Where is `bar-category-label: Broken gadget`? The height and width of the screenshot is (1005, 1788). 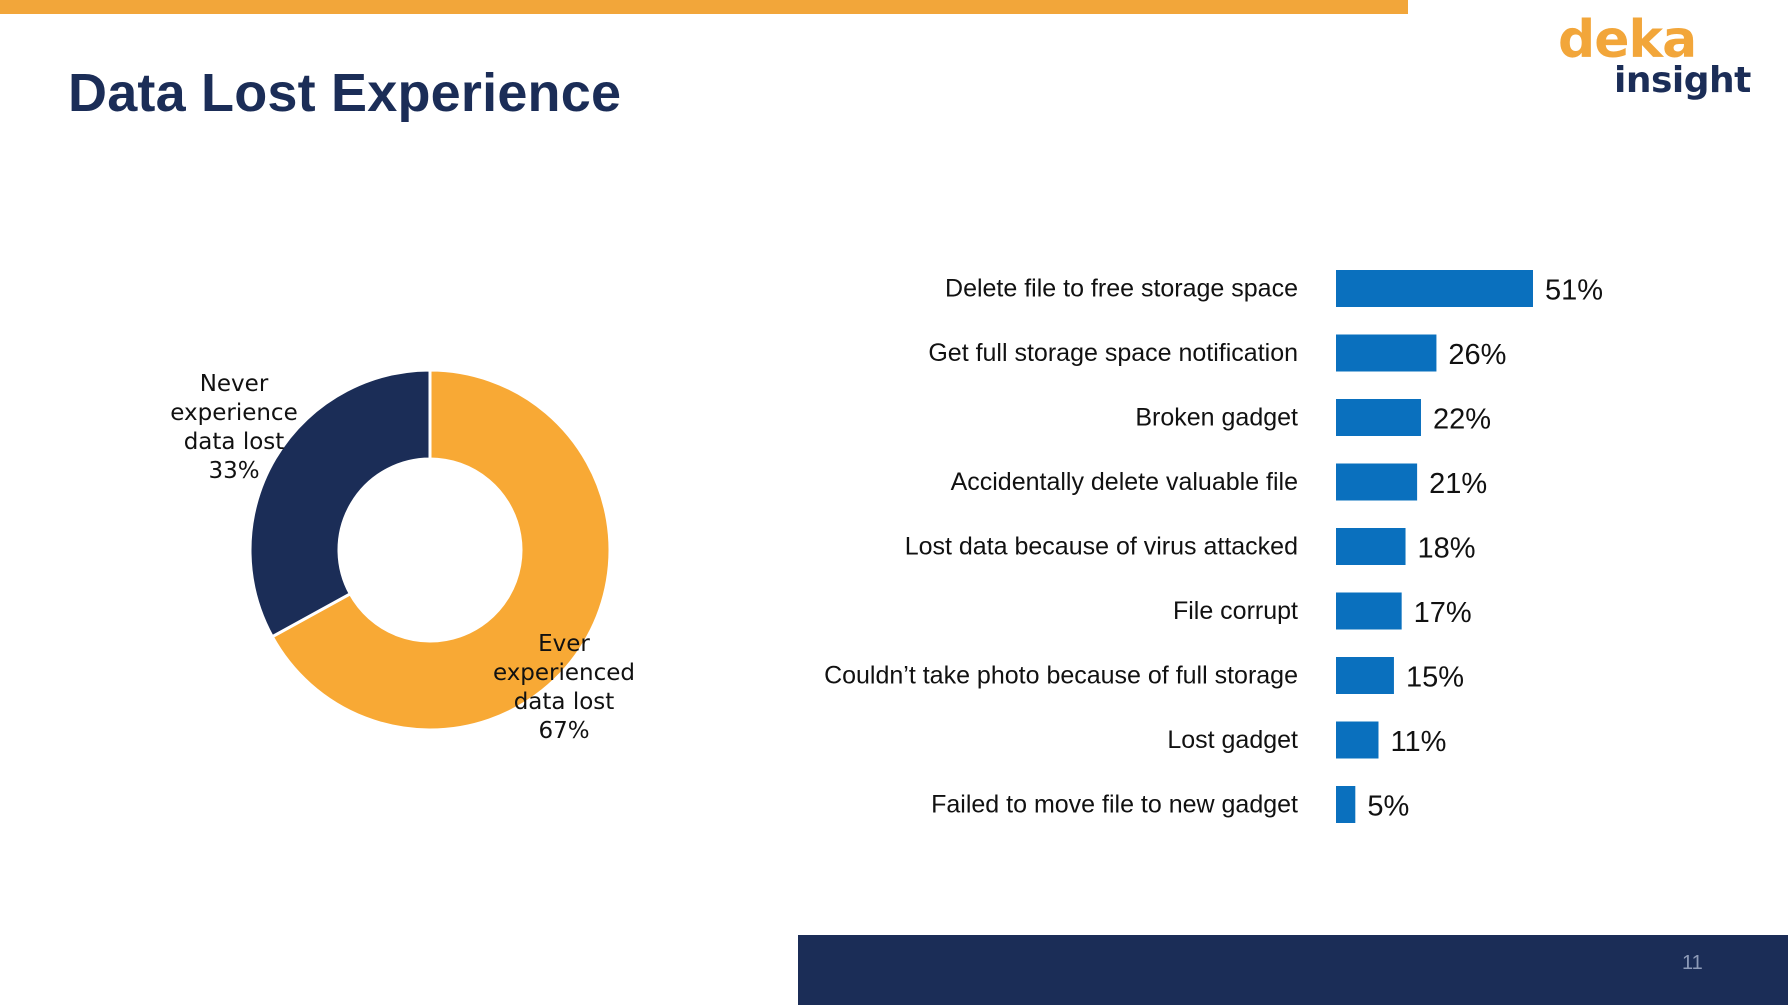 bar-category-label: Broken gadget is located at coordinates (1216, 418).